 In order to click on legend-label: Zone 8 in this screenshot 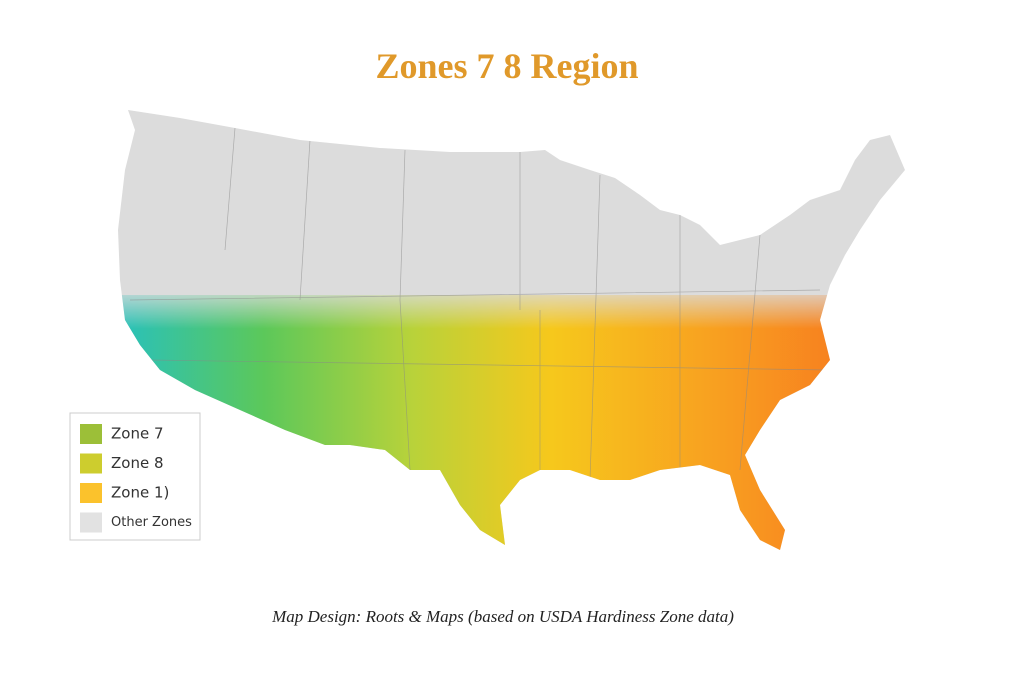, I will do `click(137, 463)`.